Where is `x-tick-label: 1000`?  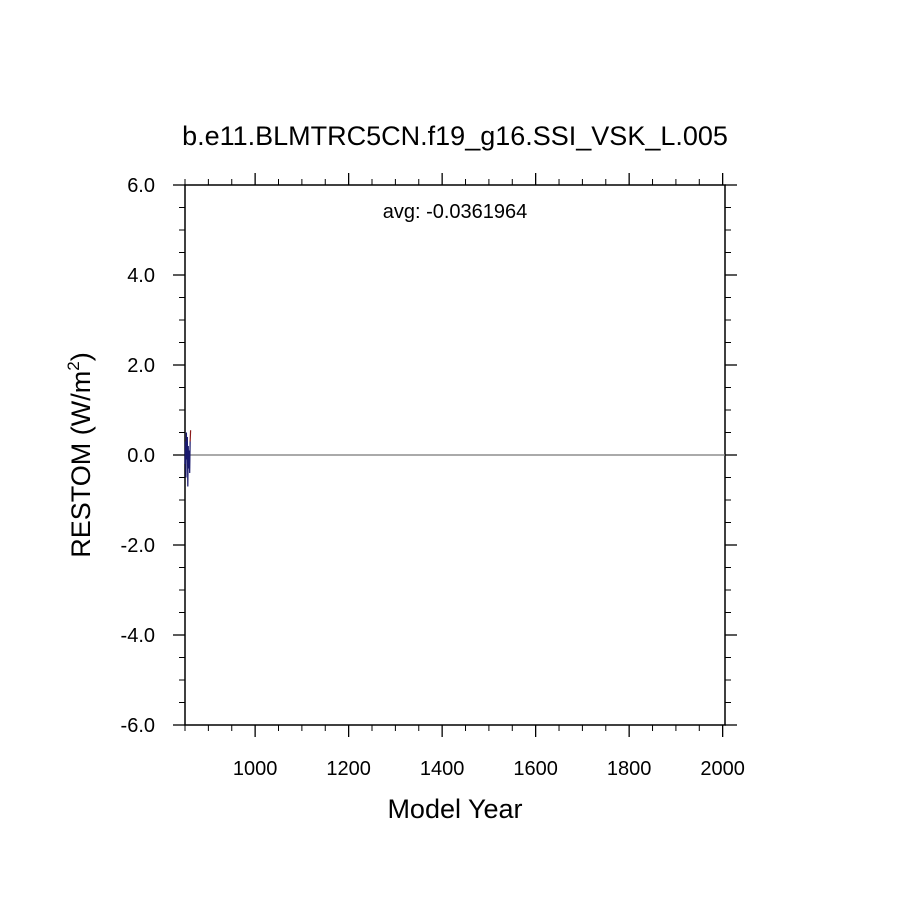 x-tick-label: 1000 is located at coordinates (255, 769).